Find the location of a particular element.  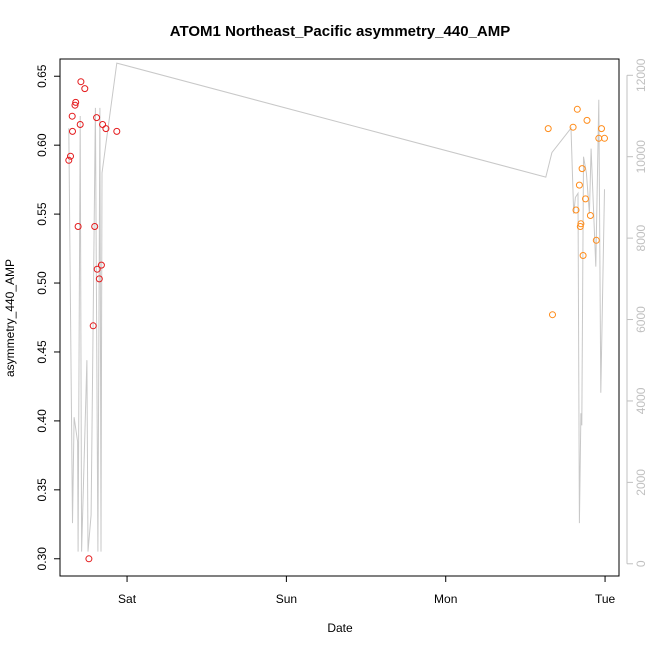

y-axis-label: asymmetry_440_AMP is located at coordinates (10, 318).